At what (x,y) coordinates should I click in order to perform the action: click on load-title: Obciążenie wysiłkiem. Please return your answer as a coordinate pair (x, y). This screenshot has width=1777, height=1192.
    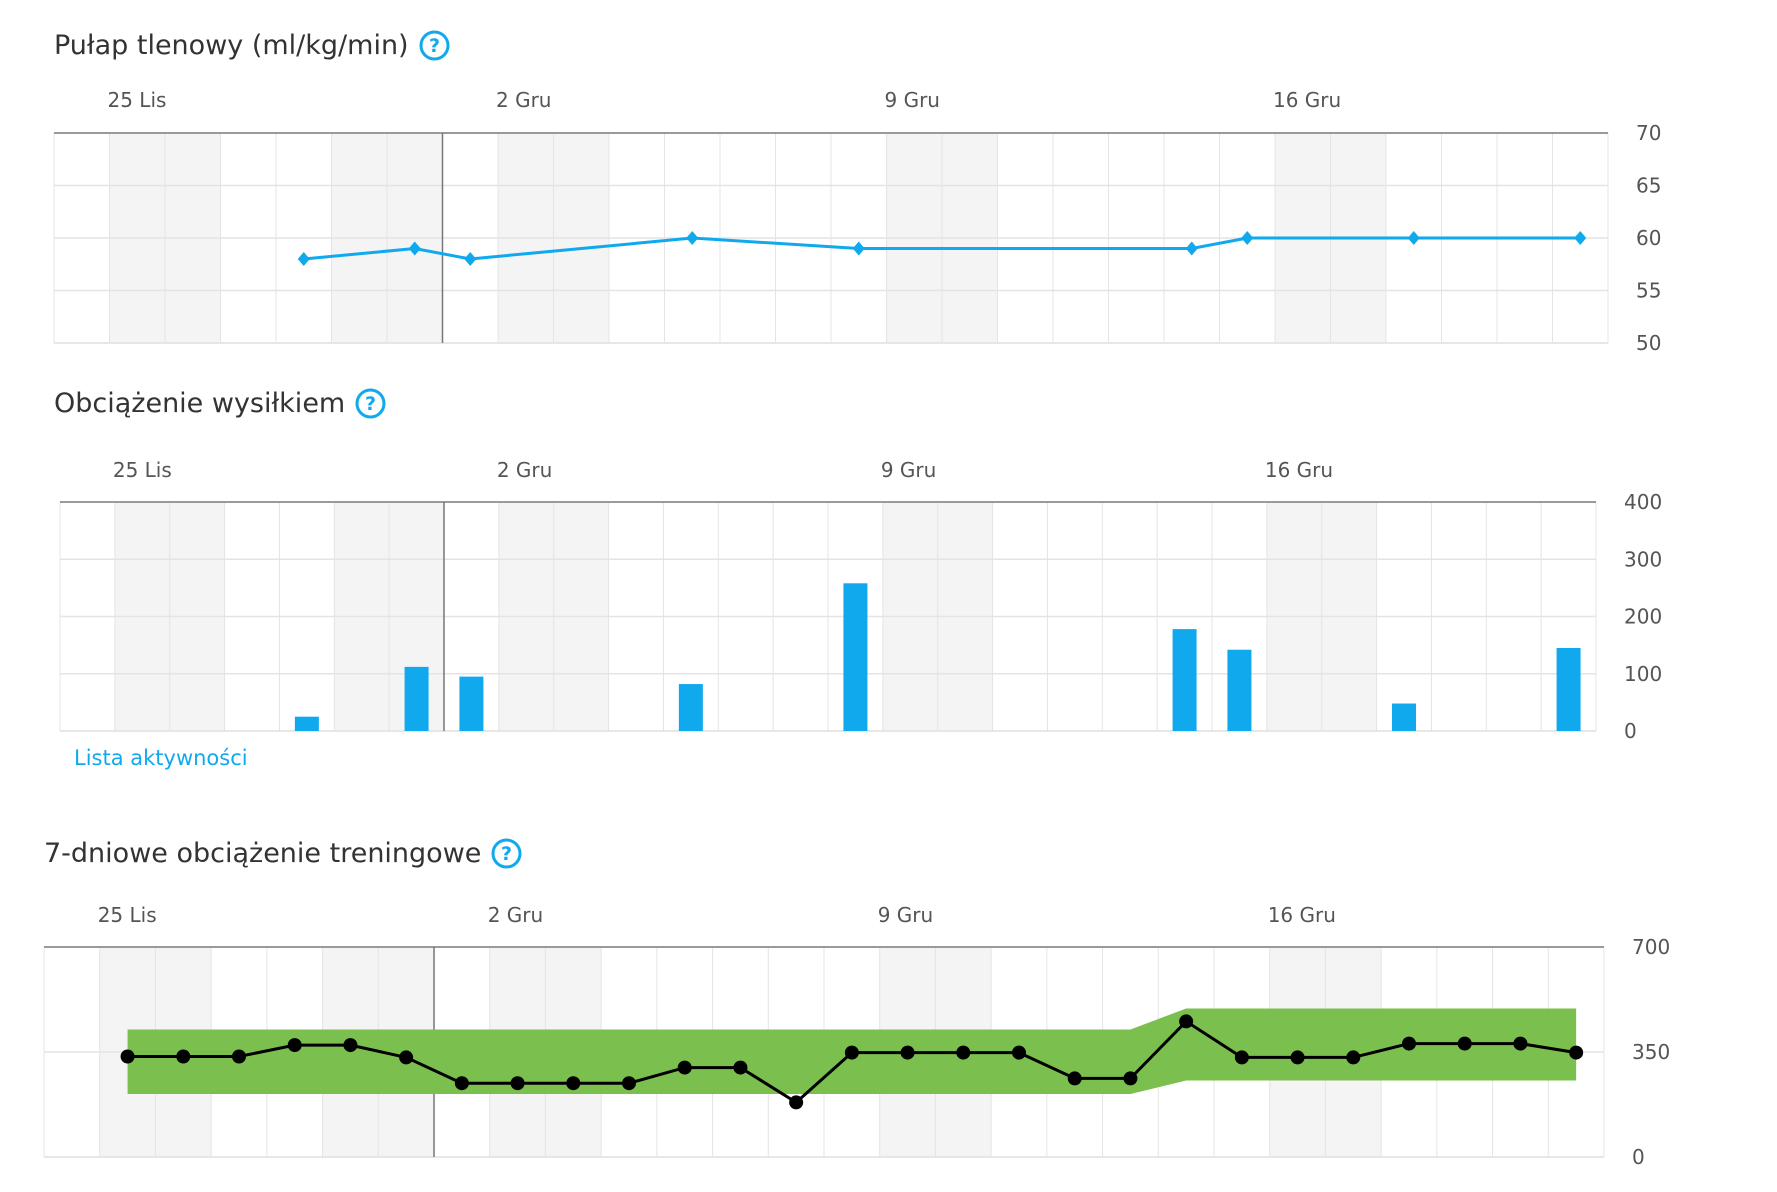
    Looking at the image, I should click on (200, 403).